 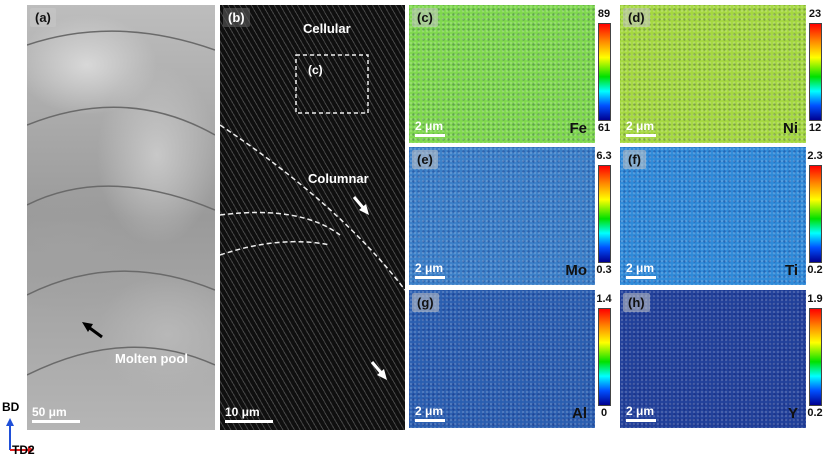 I want to click on panel-b-scale-bar: 10 μm, so click(x=249, y=414).